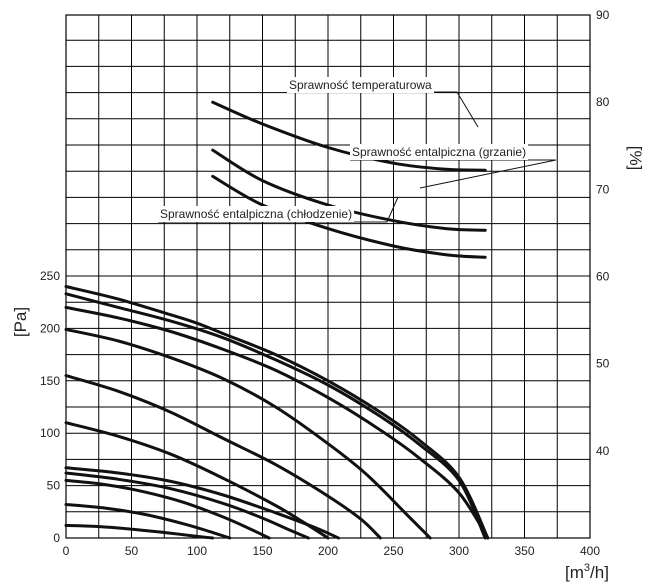 This screenshot has width=645, height=586. What do you see at coordinates (383, 109) in the screenshot?
I see `leader-temperaturowa` at bounding box center [383, 109].